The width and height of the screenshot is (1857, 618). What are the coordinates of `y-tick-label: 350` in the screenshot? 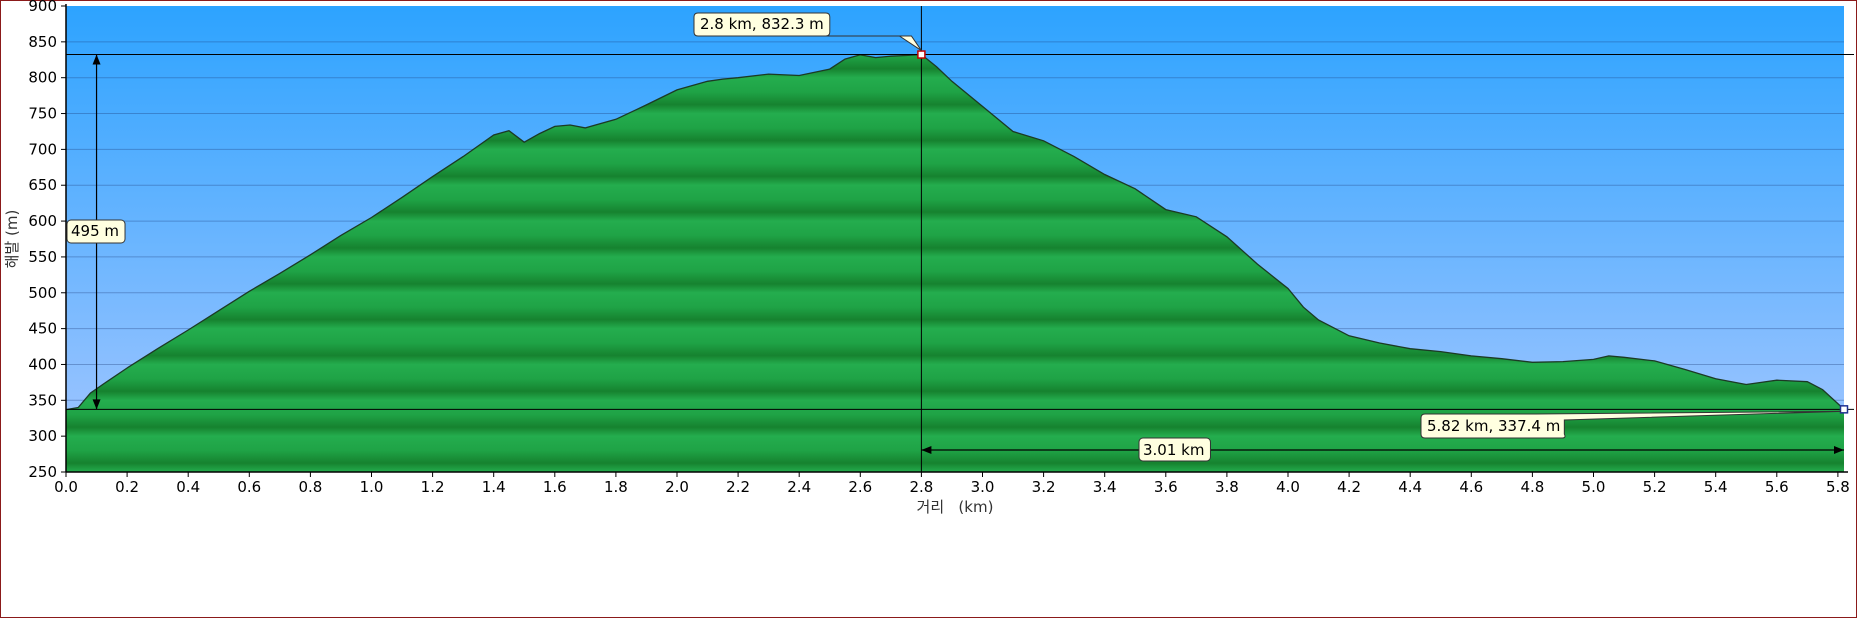 It's located at (42, 400).